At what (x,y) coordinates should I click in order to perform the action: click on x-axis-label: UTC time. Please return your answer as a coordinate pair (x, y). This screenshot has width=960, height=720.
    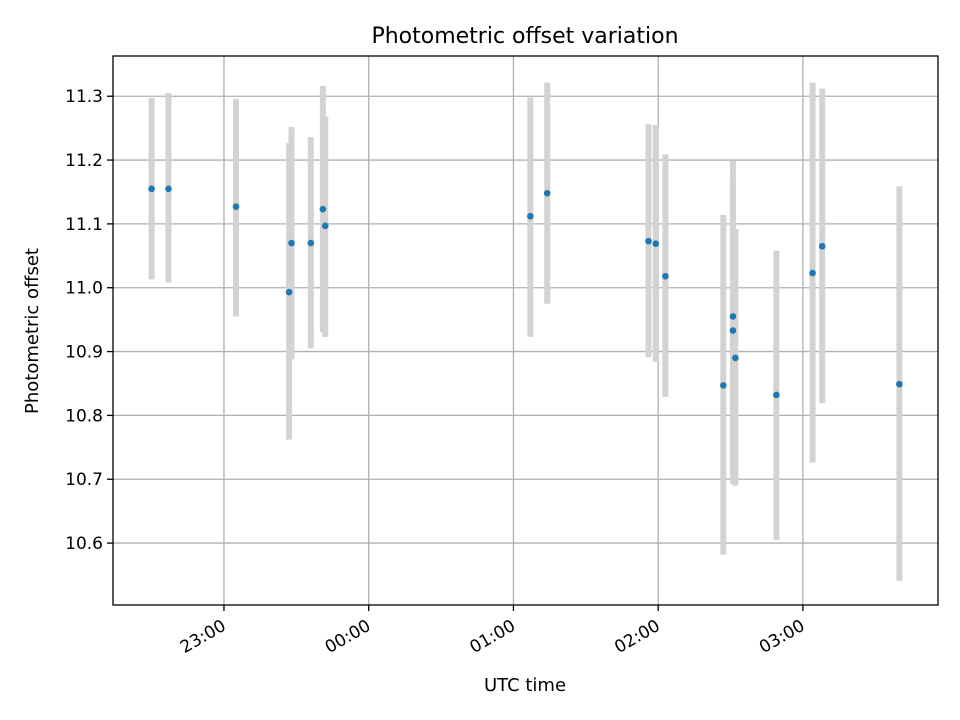
    Looking at the image, I should click on (525, 685).